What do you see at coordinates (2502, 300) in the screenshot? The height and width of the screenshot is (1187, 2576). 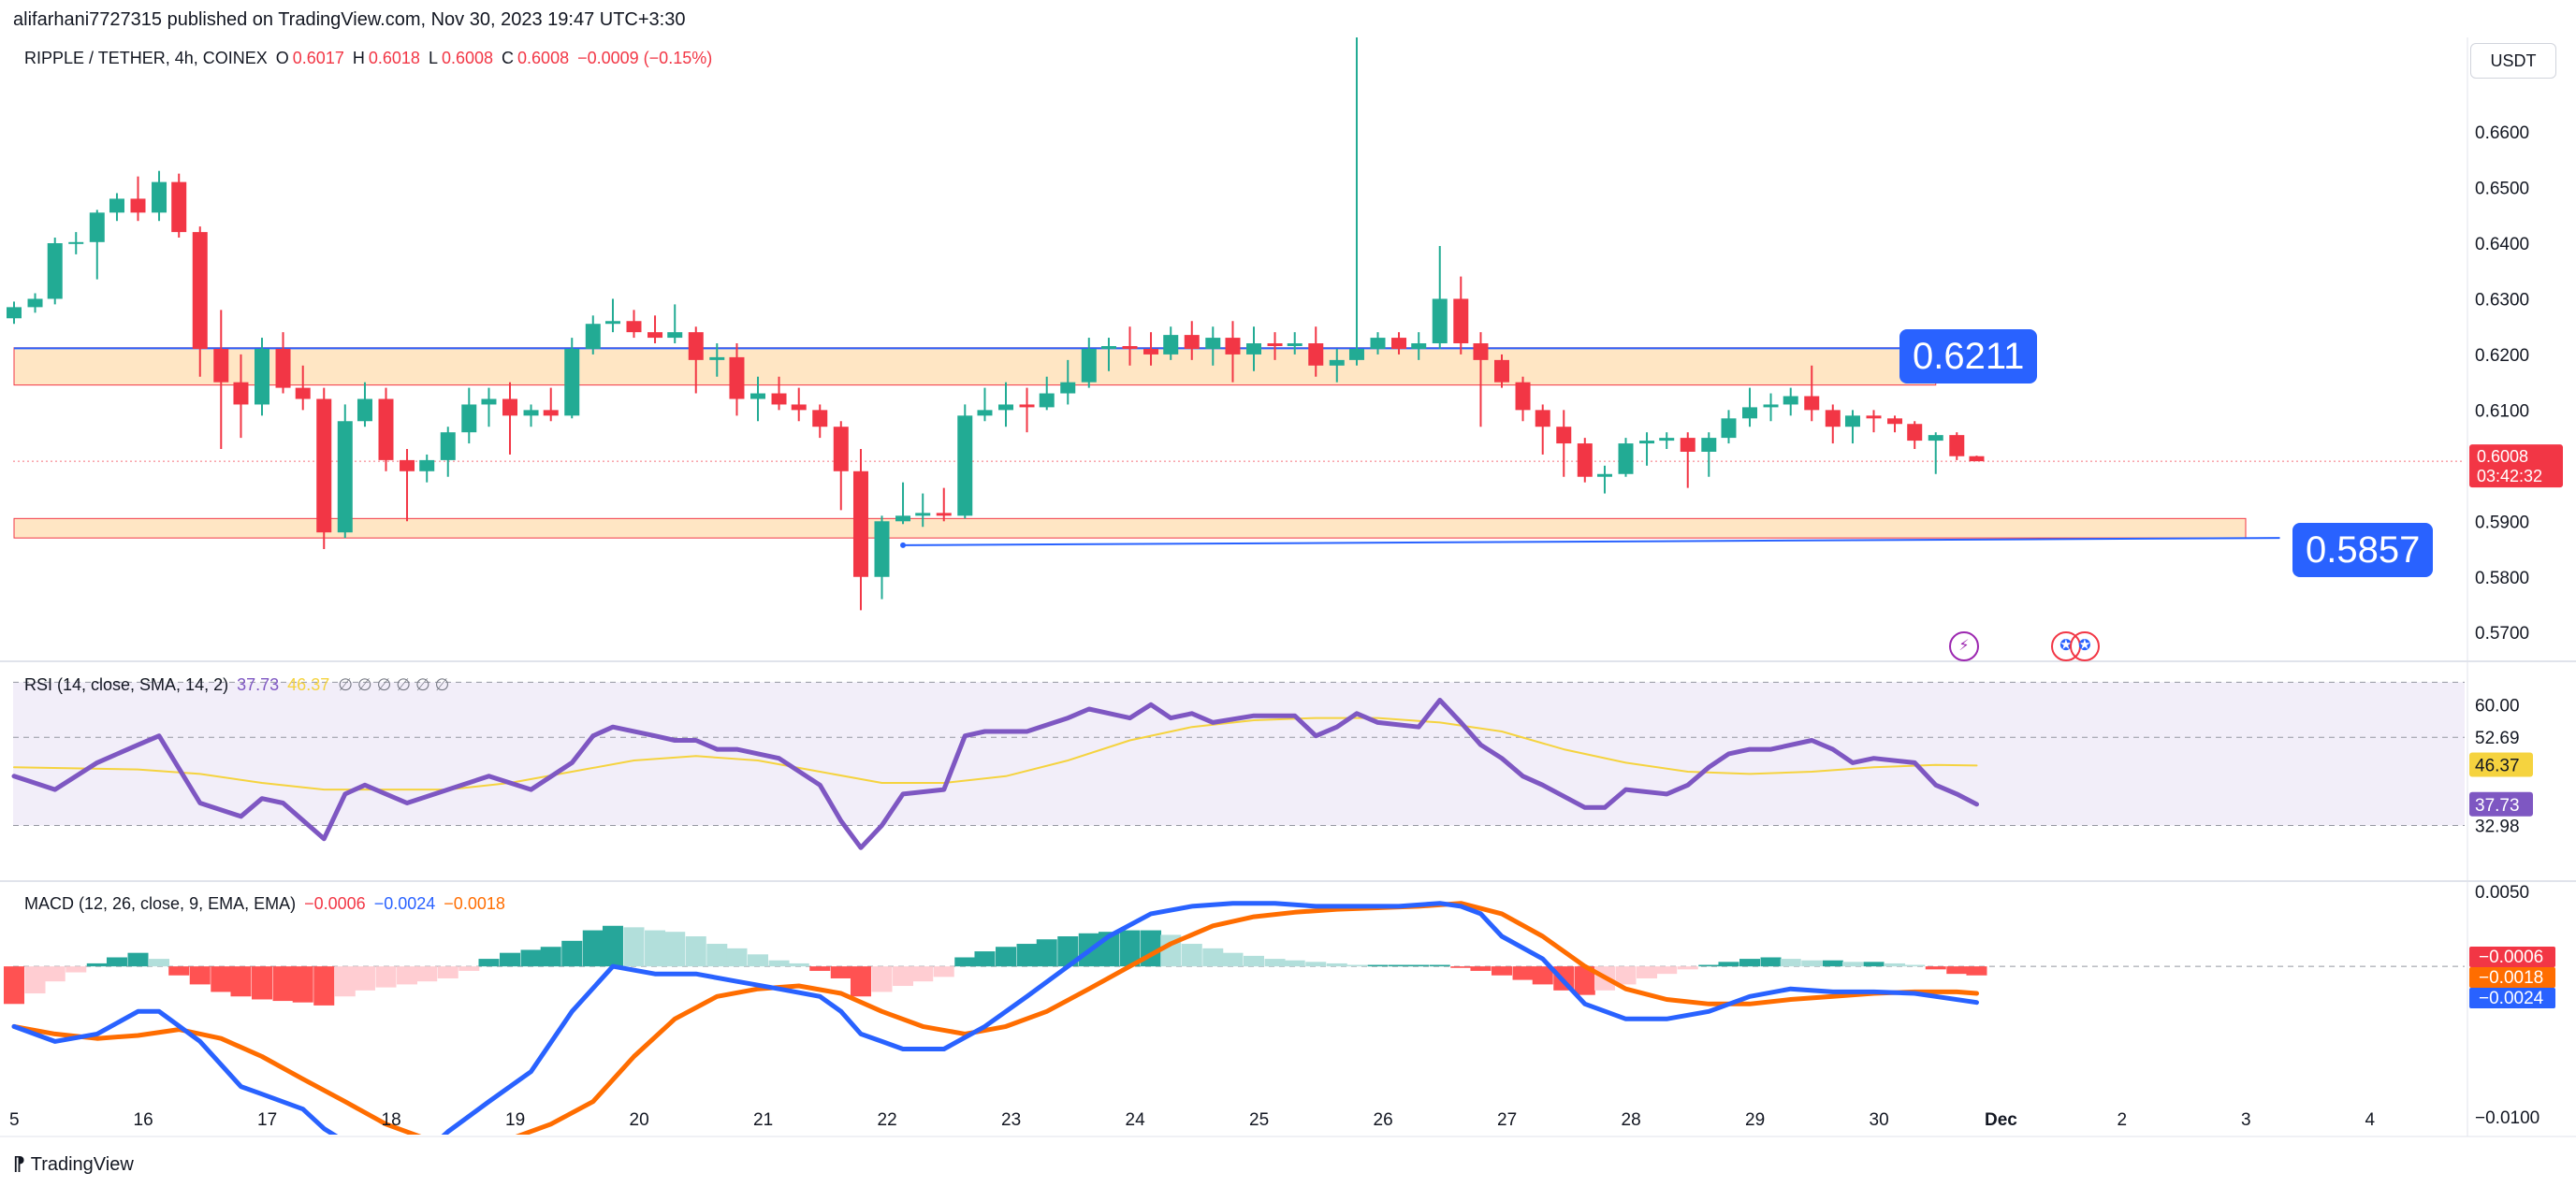 I see `price-axis-tick: 0.6300` at bounding box center [2502, 300].